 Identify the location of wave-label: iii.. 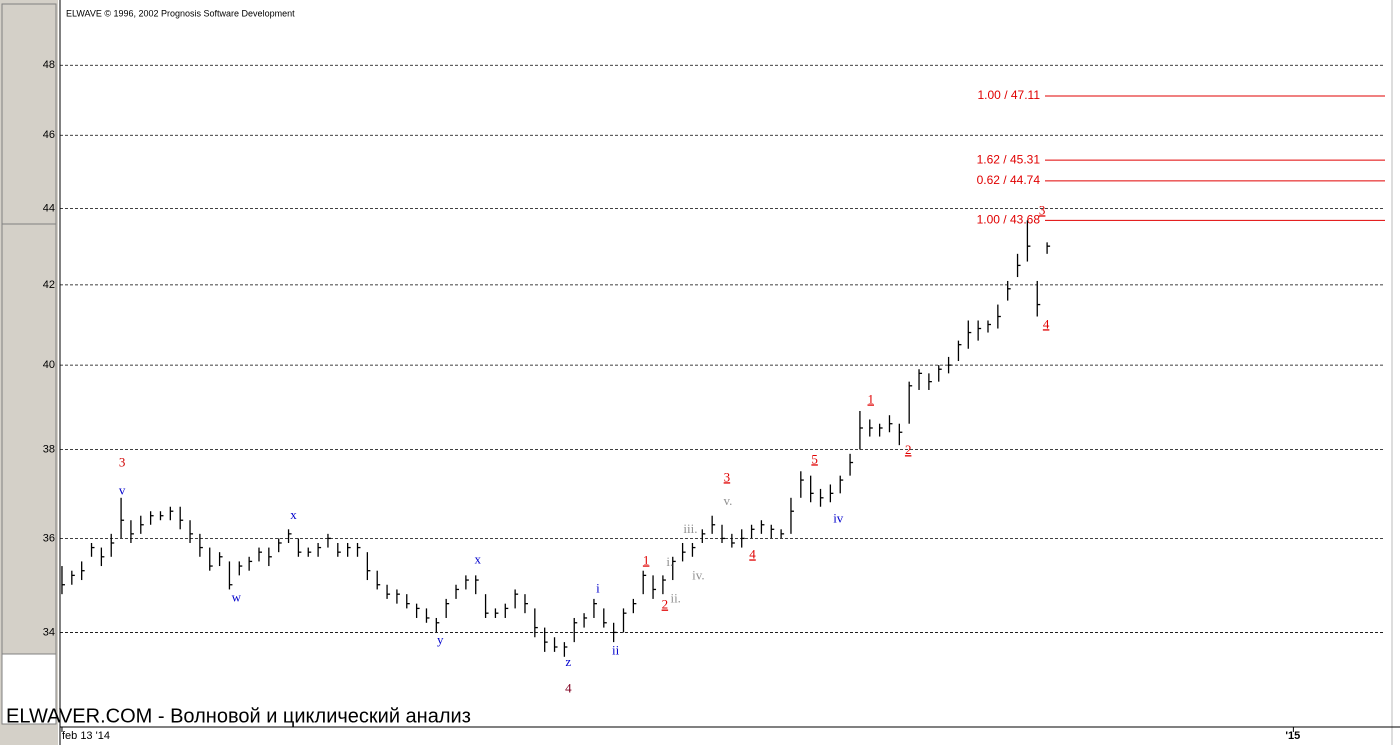
(690, 528).